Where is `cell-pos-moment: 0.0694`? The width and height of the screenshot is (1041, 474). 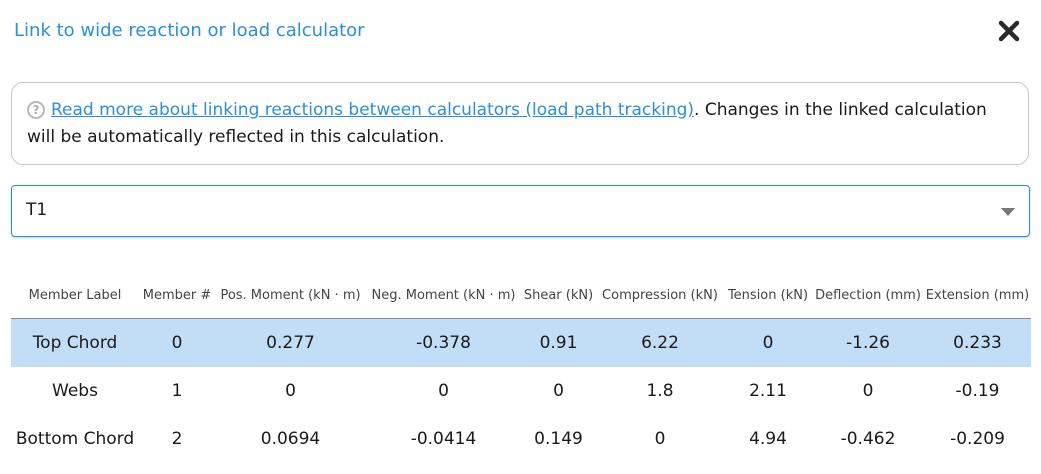
cell-pos-moment: 0.0694 is located at coordinates (290, 439).